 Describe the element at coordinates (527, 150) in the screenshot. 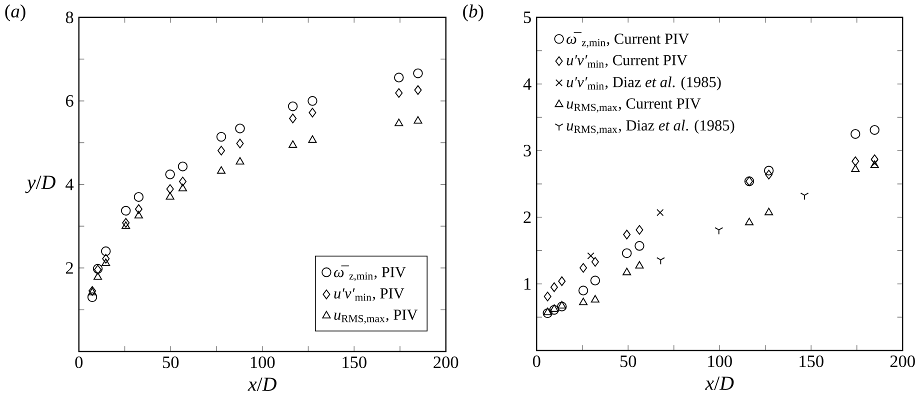

I see `y-tick-label: 3` at that location.